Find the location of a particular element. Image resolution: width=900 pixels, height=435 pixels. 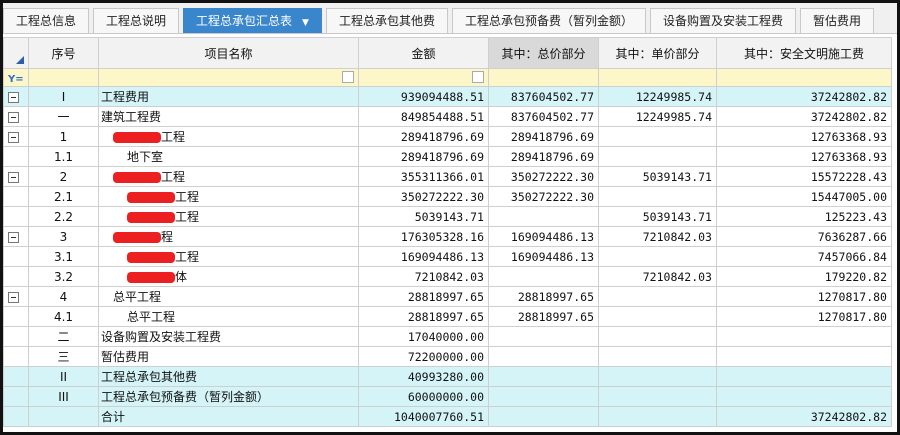

table-row: 4.1 总平工程 28818997.65 28818997.65 1270817.80 is located at coordinates (447, 316).